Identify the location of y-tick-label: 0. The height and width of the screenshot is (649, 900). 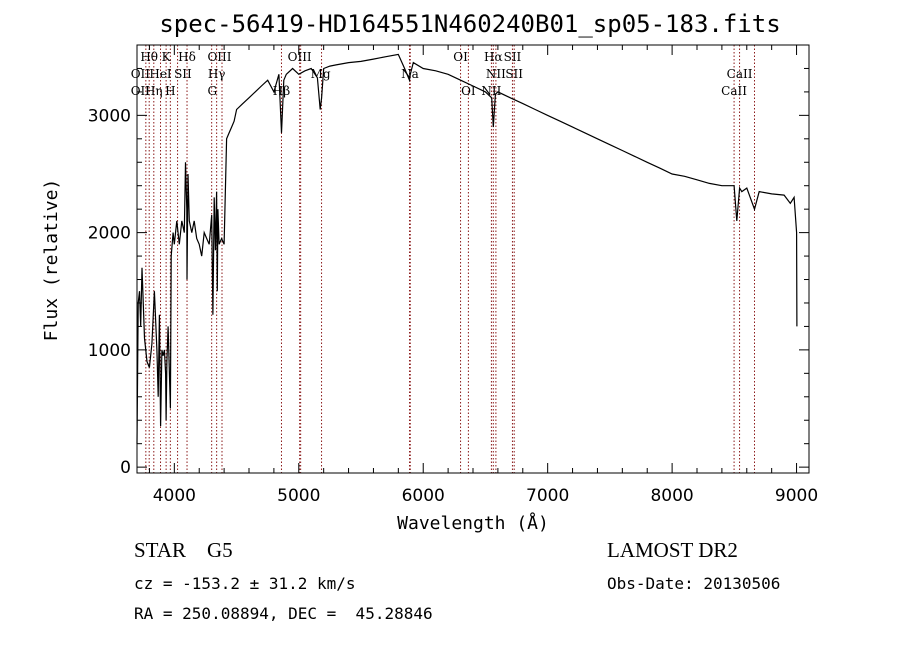
(125, 468).